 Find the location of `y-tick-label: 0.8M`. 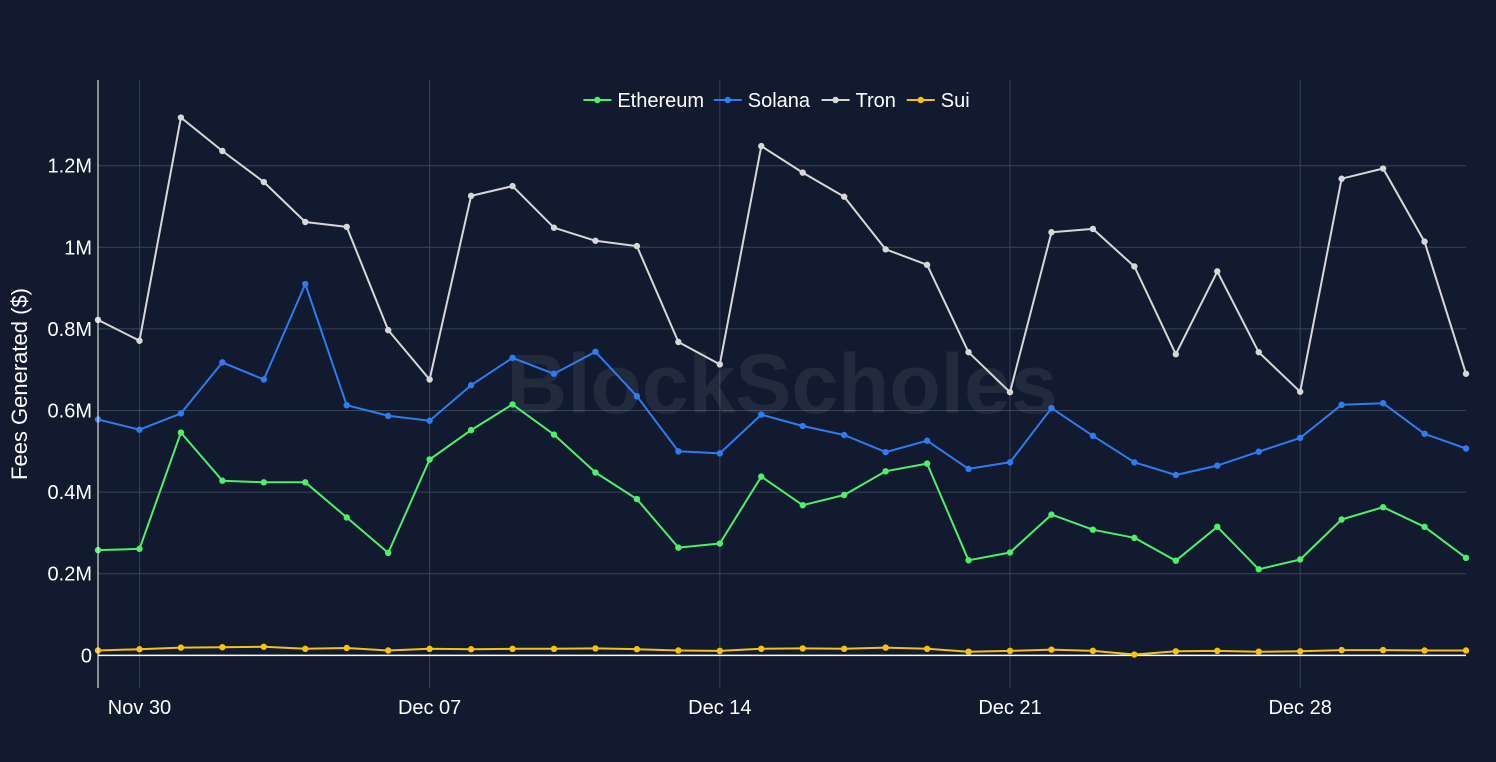

y-tick-label: 0.8M is located at coordinates (70, 330).